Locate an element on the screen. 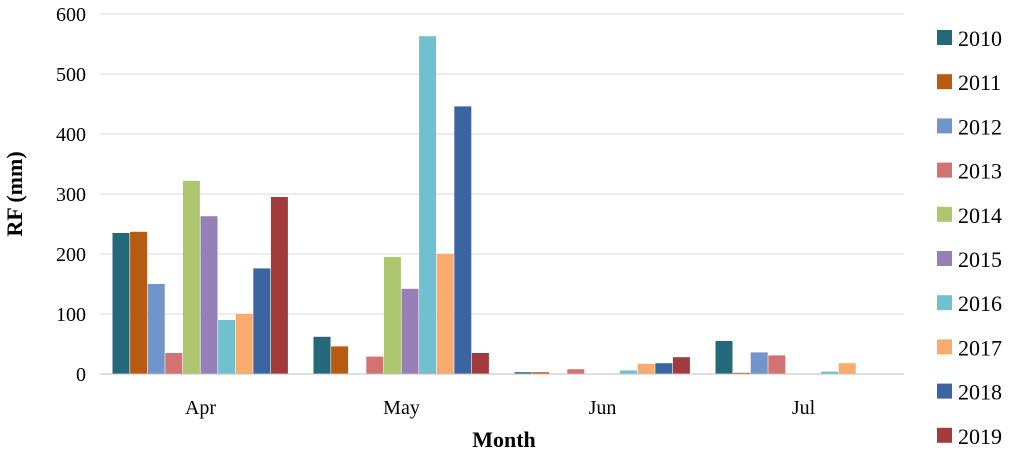 The width and height of the screenshot is (1013, 455). legend-label: 2017 is located at coordinates (980, 347).